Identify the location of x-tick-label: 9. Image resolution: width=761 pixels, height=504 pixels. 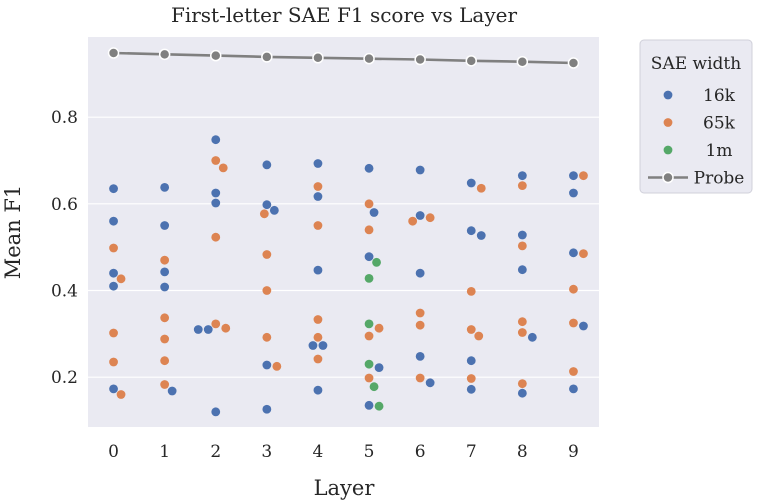
(573, 452).